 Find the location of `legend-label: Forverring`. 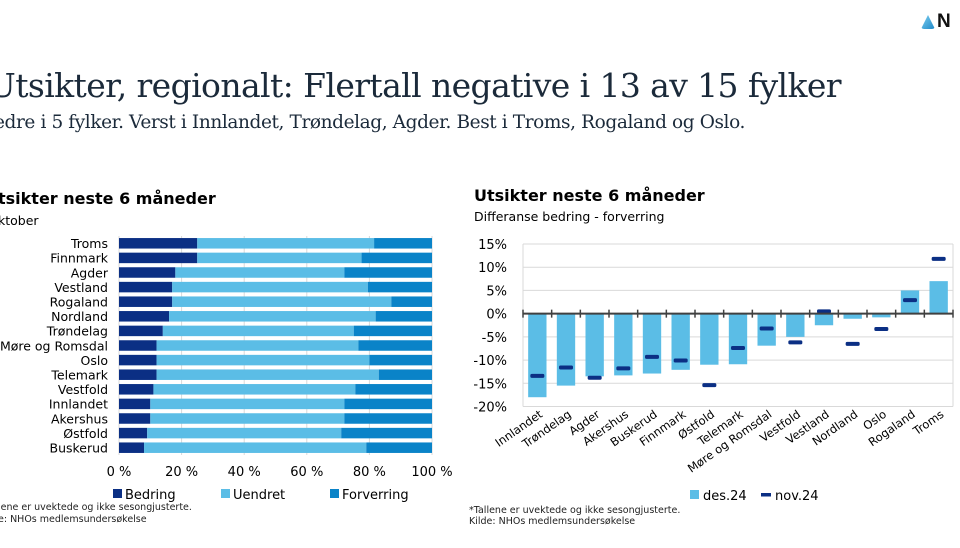

legend-label: Forverring is located at coordinates (375, 495).